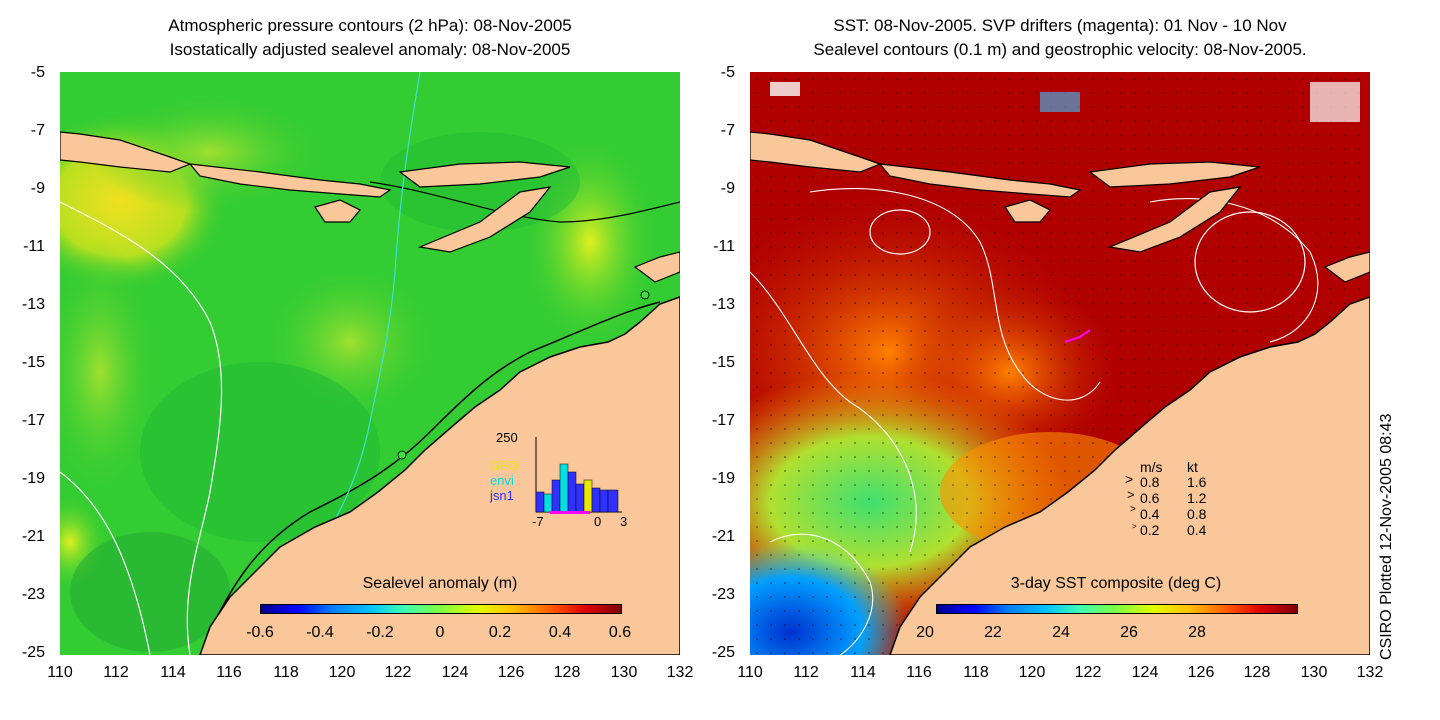  What do you see at coordinates (1032, 672) in the screenshot?
I see `right-xtick: 120` at bounding box center [1032, 672].